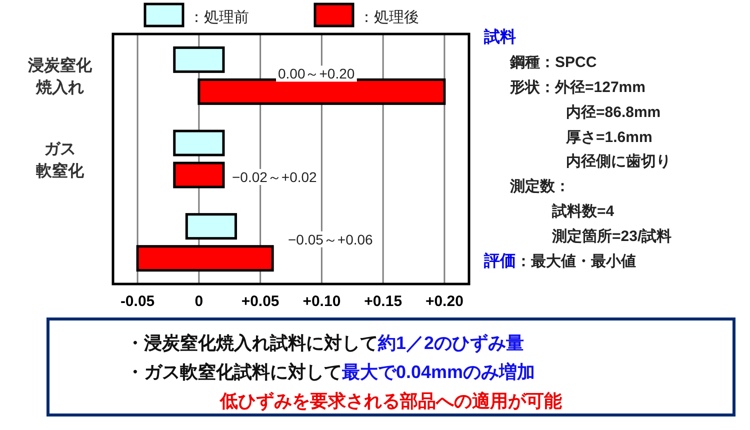  What do you see at coordinates (219, 17) in the screenshot?
I see `legend-label: ：処理前` at bounding box center [219, 17].